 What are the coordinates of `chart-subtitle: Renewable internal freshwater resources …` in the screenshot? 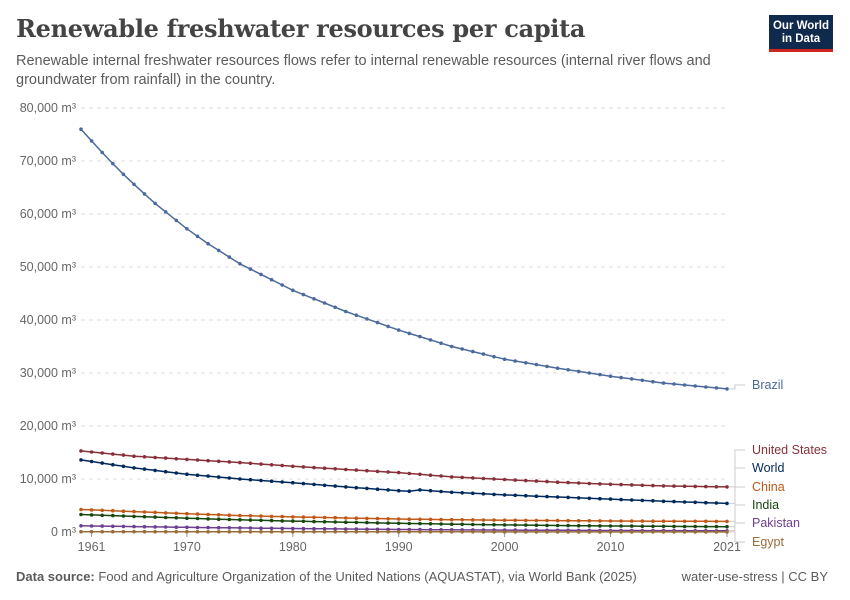 It's located at (363, 70).